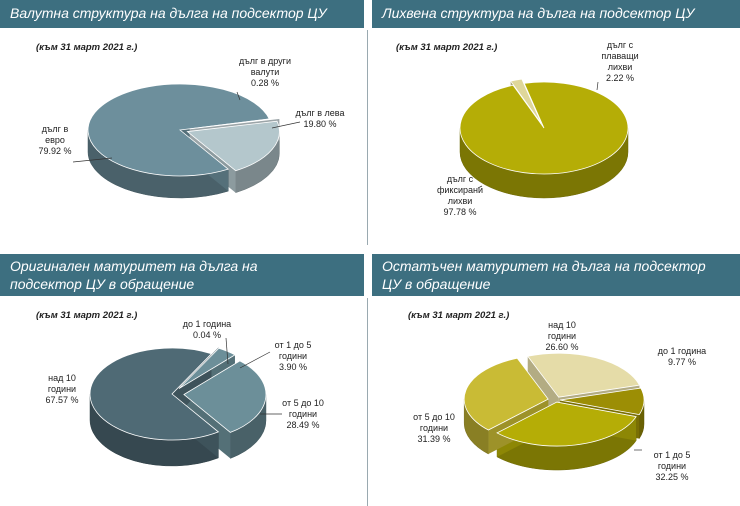 This screenshot has width=740, height=506. What do you see at coordinates (682, 356) in the screenshot?
I see `data-label: до 1 година 9.77 %` at bounding box center [682, 356].